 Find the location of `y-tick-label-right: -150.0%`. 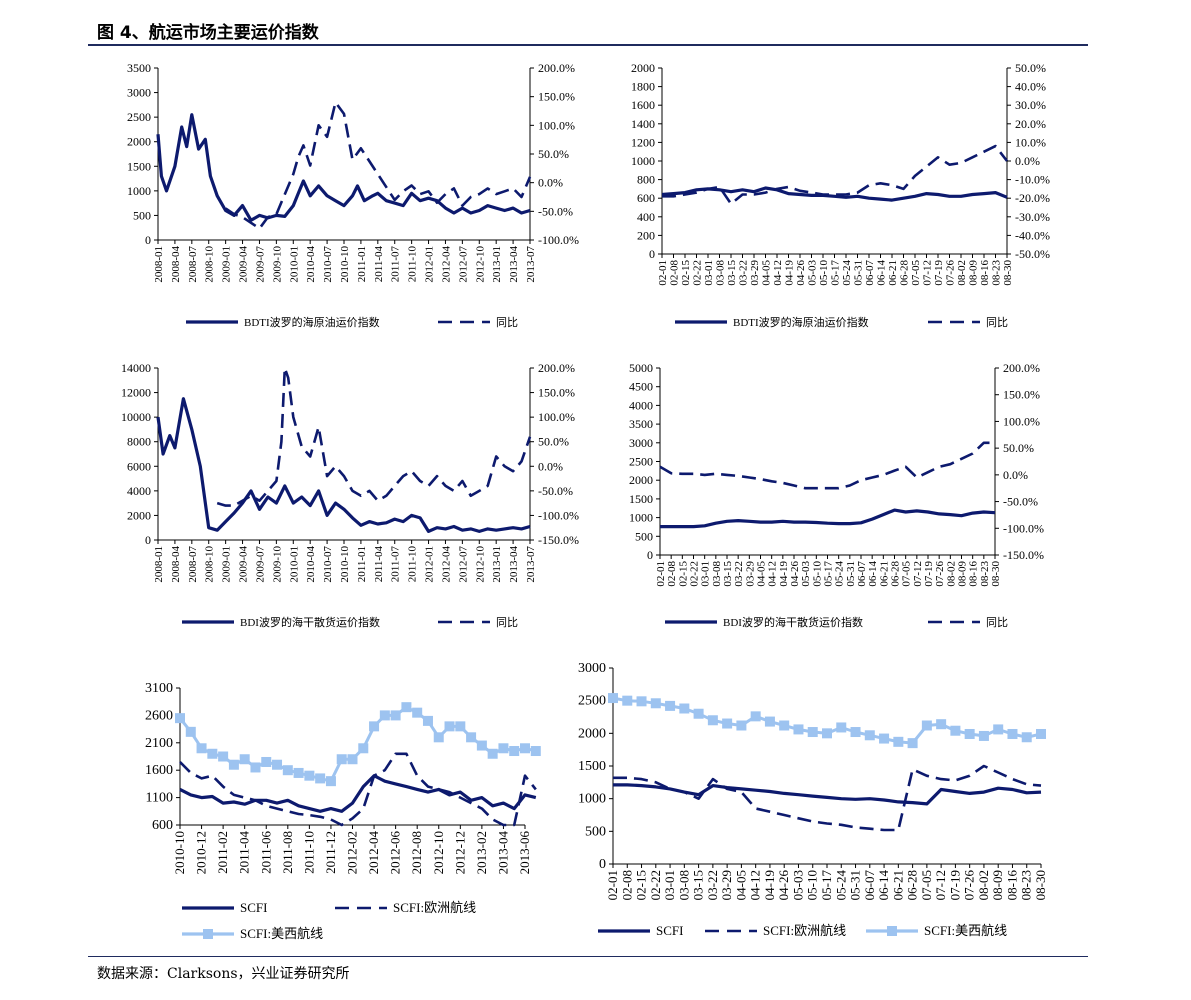

y-tick-label-right: -150.0% is located at coordinates (1023, 555).